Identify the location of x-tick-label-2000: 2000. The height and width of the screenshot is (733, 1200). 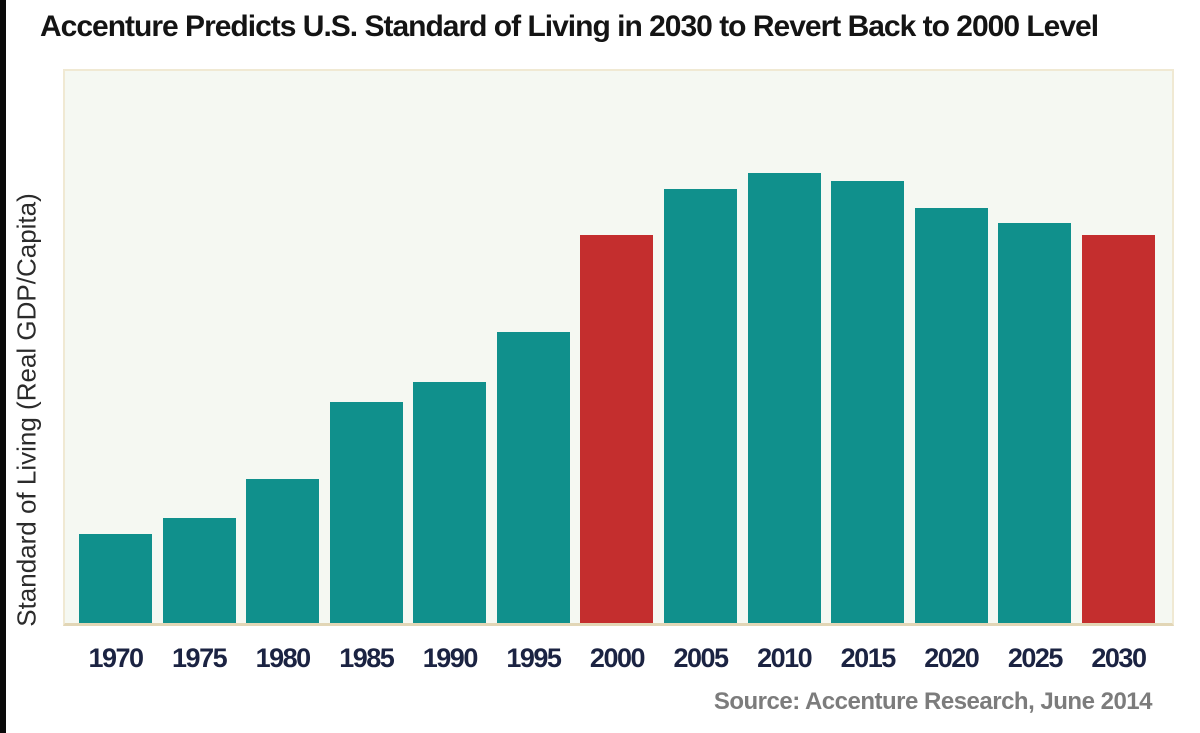
(617, 658).